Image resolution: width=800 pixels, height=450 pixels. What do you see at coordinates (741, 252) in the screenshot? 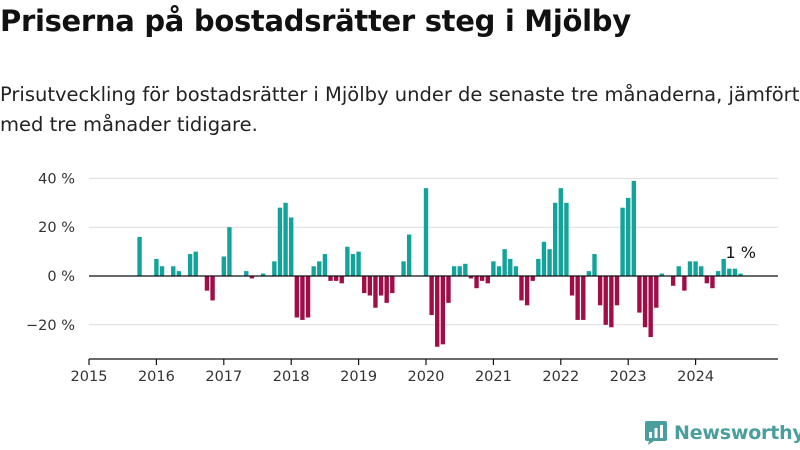
I see `last-value-annotation: 1 %` at bounding box center [741, 252].